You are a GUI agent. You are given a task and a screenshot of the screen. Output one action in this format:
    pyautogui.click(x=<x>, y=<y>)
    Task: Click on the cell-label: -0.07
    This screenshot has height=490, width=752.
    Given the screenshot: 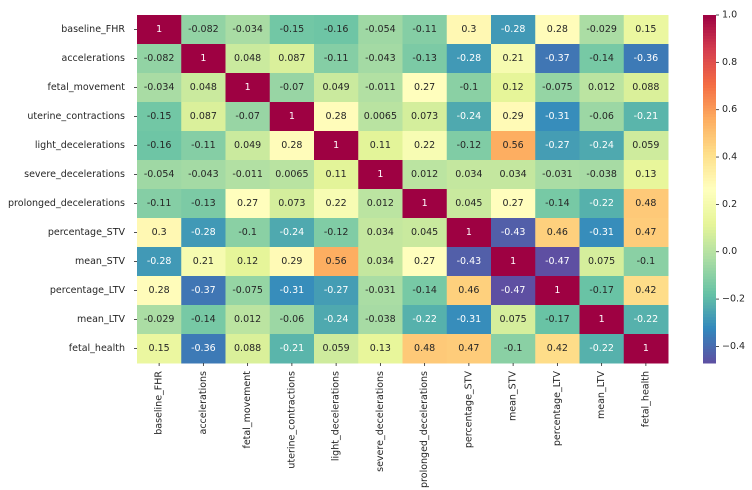 What is the action you would take?
    pyautogui.click(x=247, y=116)
    